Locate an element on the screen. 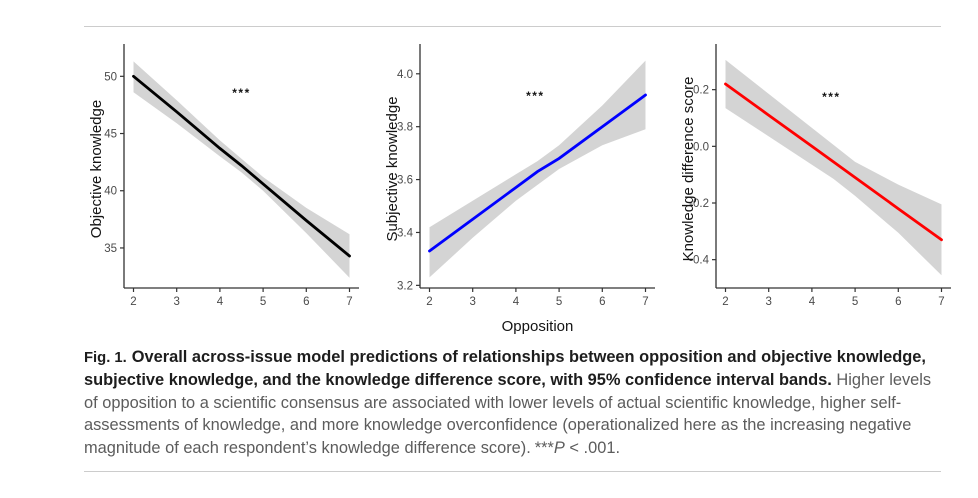 The image size is (978, 498). y-axis-title: Objective knowledge is located at coordinates (96, 169).